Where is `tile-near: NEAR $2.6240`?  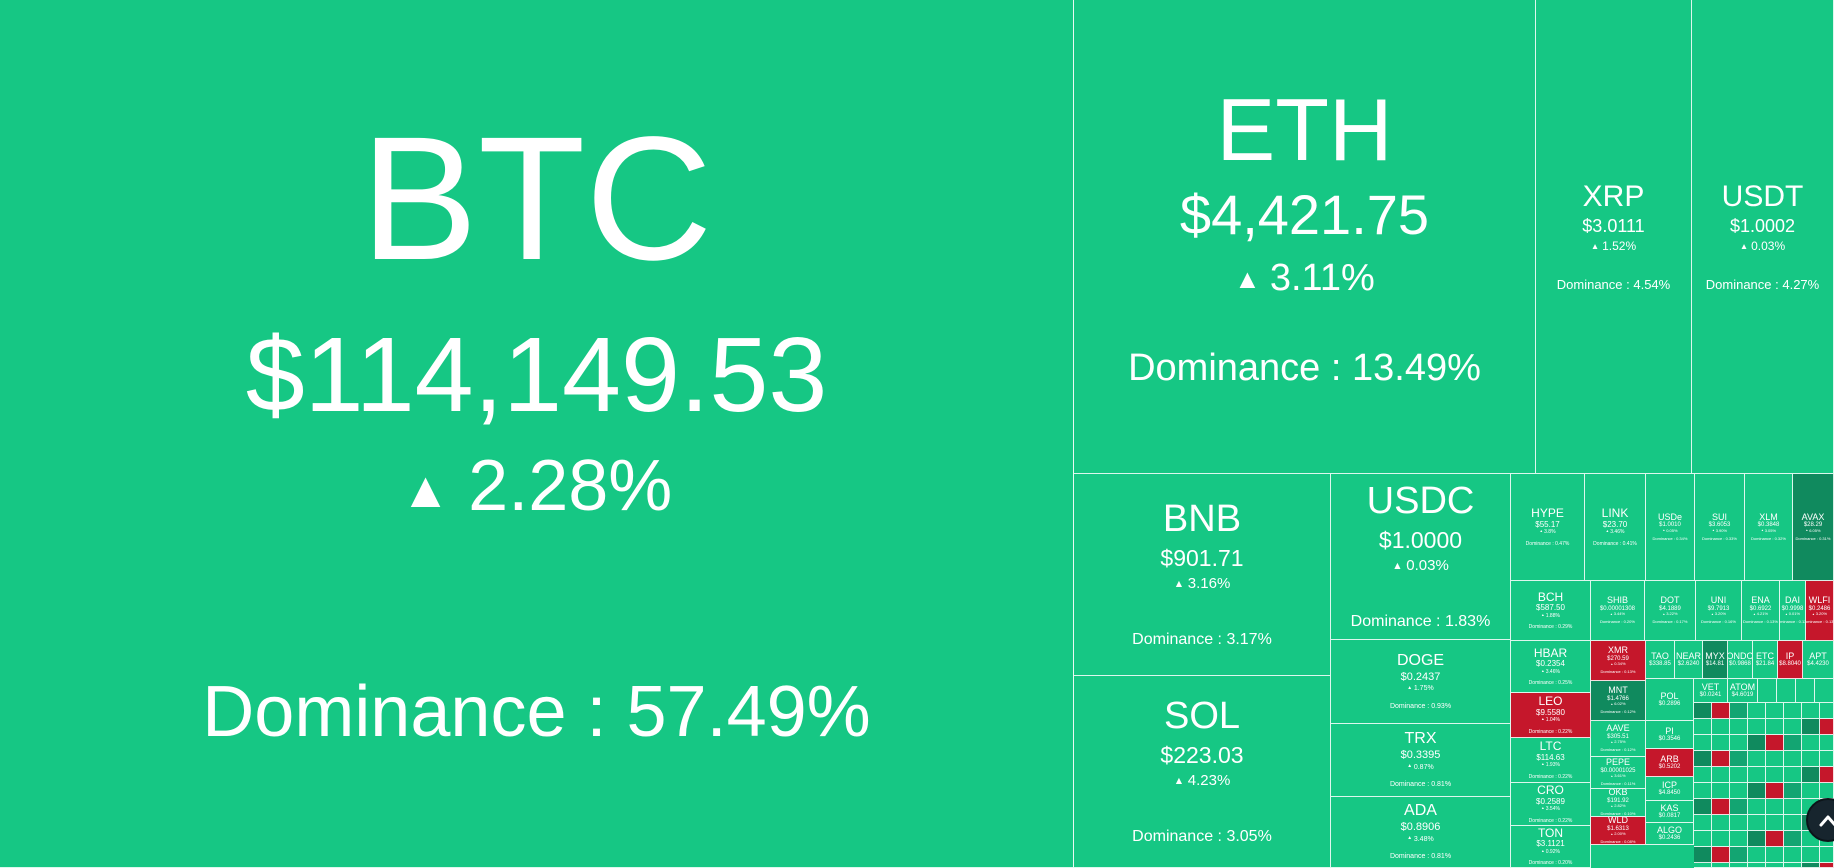 tile-near: NEAR $2.6240 is located at coordinates (1689, 660).